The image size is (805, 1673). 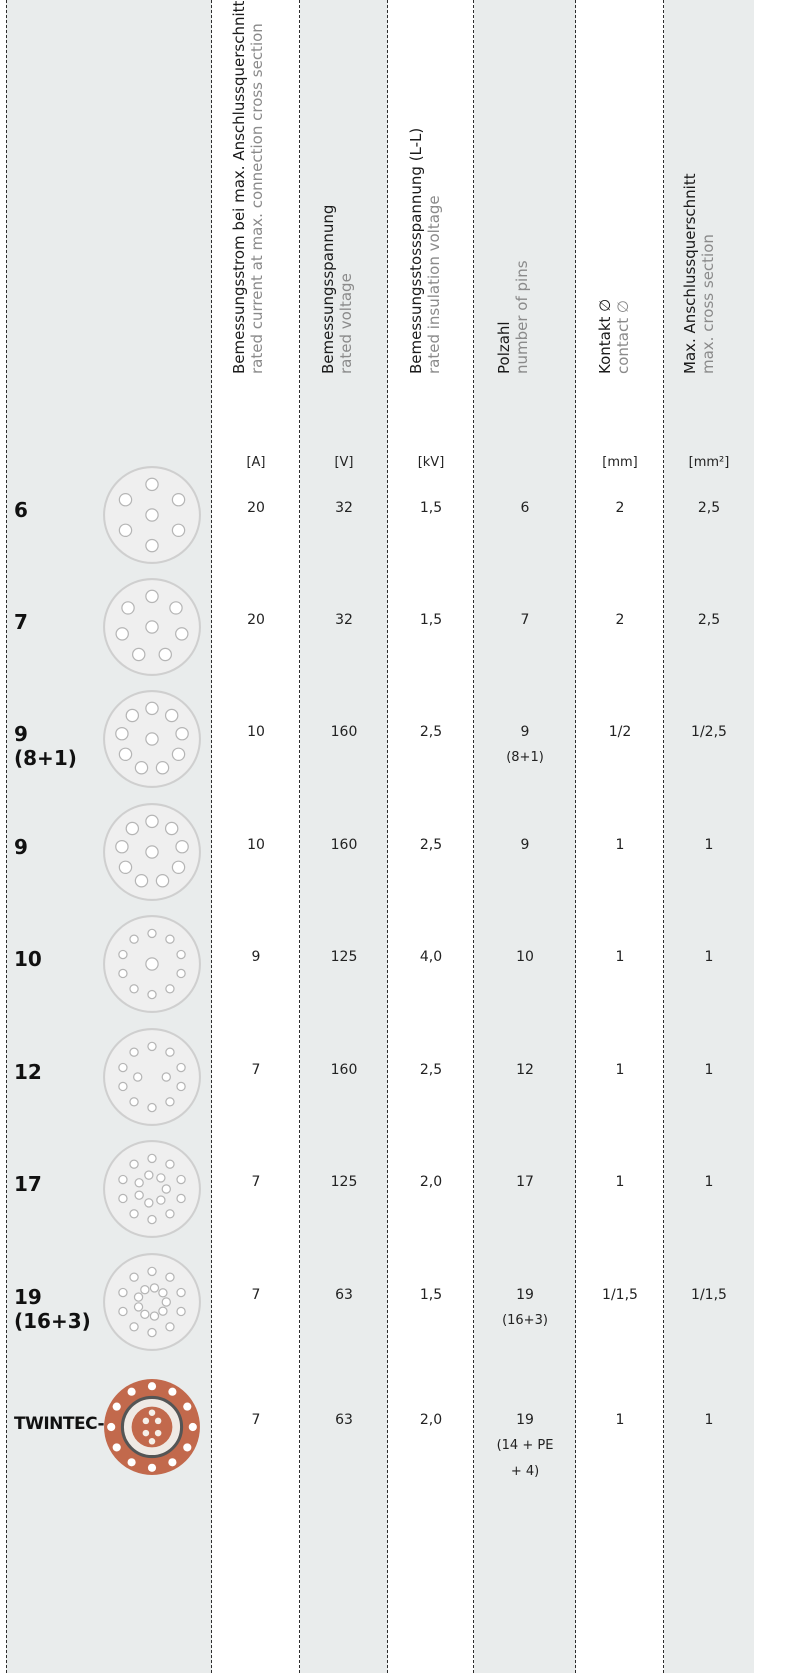 I want to click on cell-cross: 1/1,5, so click(x=709, y=1295).